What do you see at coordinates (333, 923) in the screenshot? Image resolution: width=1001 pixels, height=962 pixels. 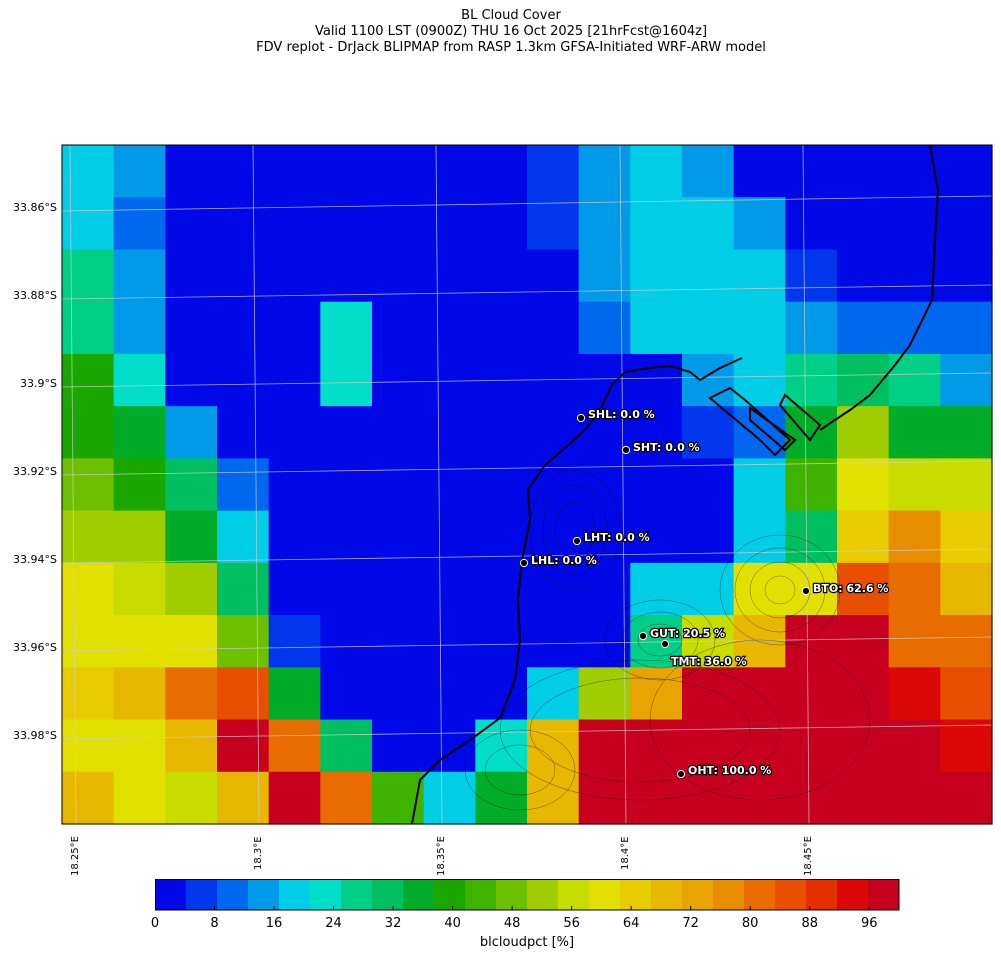 I see `colorbar-tick-label: 24` at bounding box center [333, 923].